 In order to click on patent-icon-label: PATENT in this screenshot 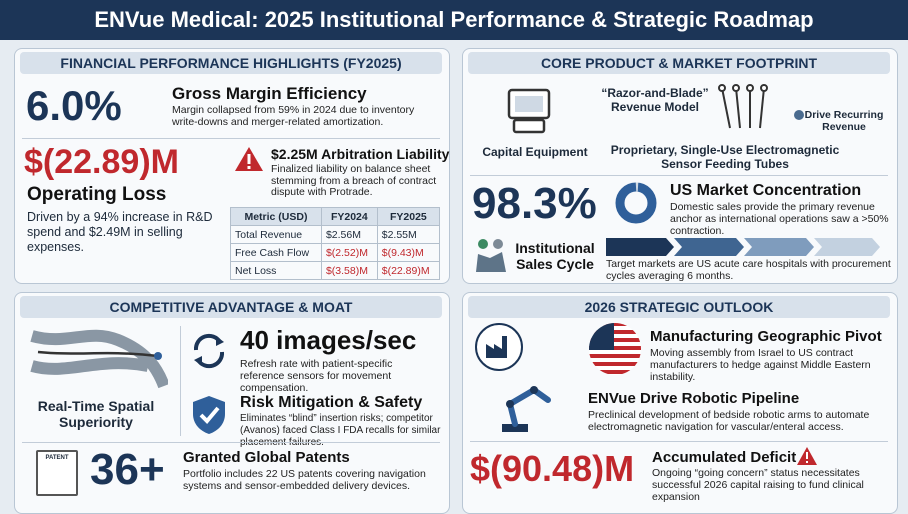, I will do `click(57, 458)`.